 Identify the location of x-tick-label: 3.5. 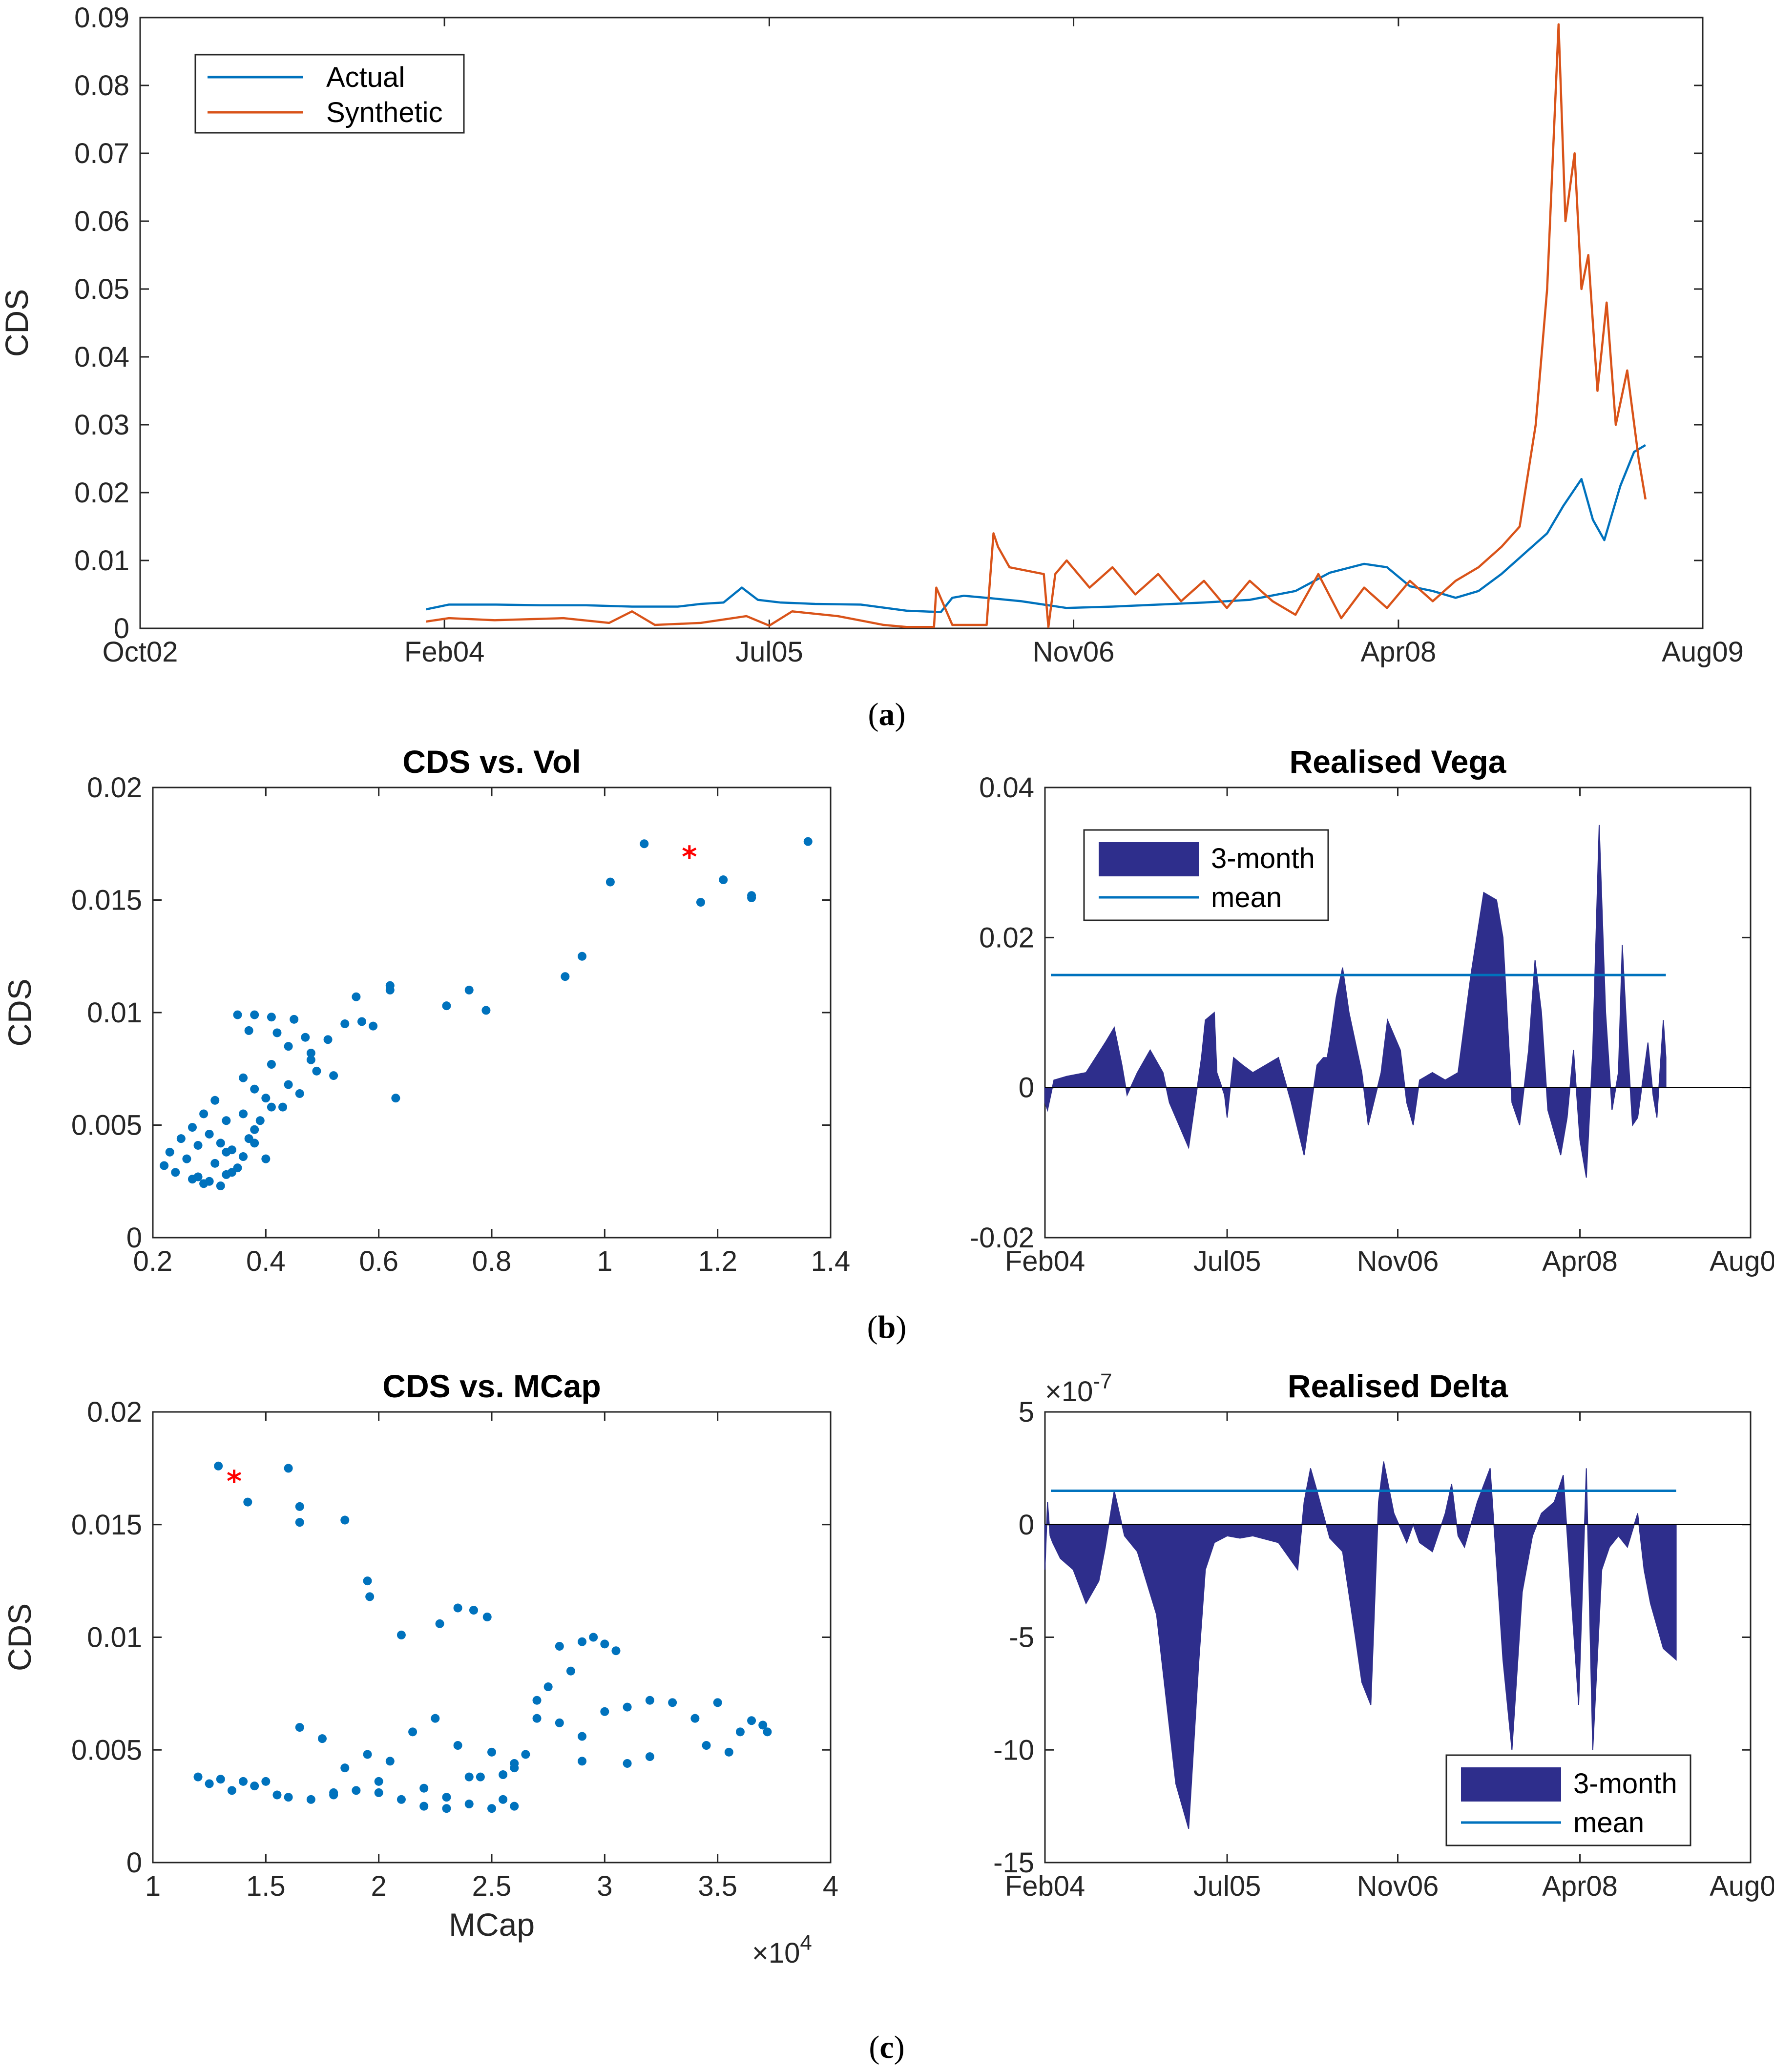
(718, 1886).